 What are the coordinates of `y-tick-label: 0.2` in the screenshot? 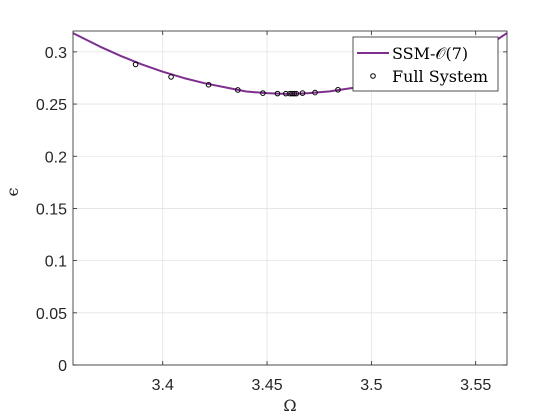 It's located at (56, 157).